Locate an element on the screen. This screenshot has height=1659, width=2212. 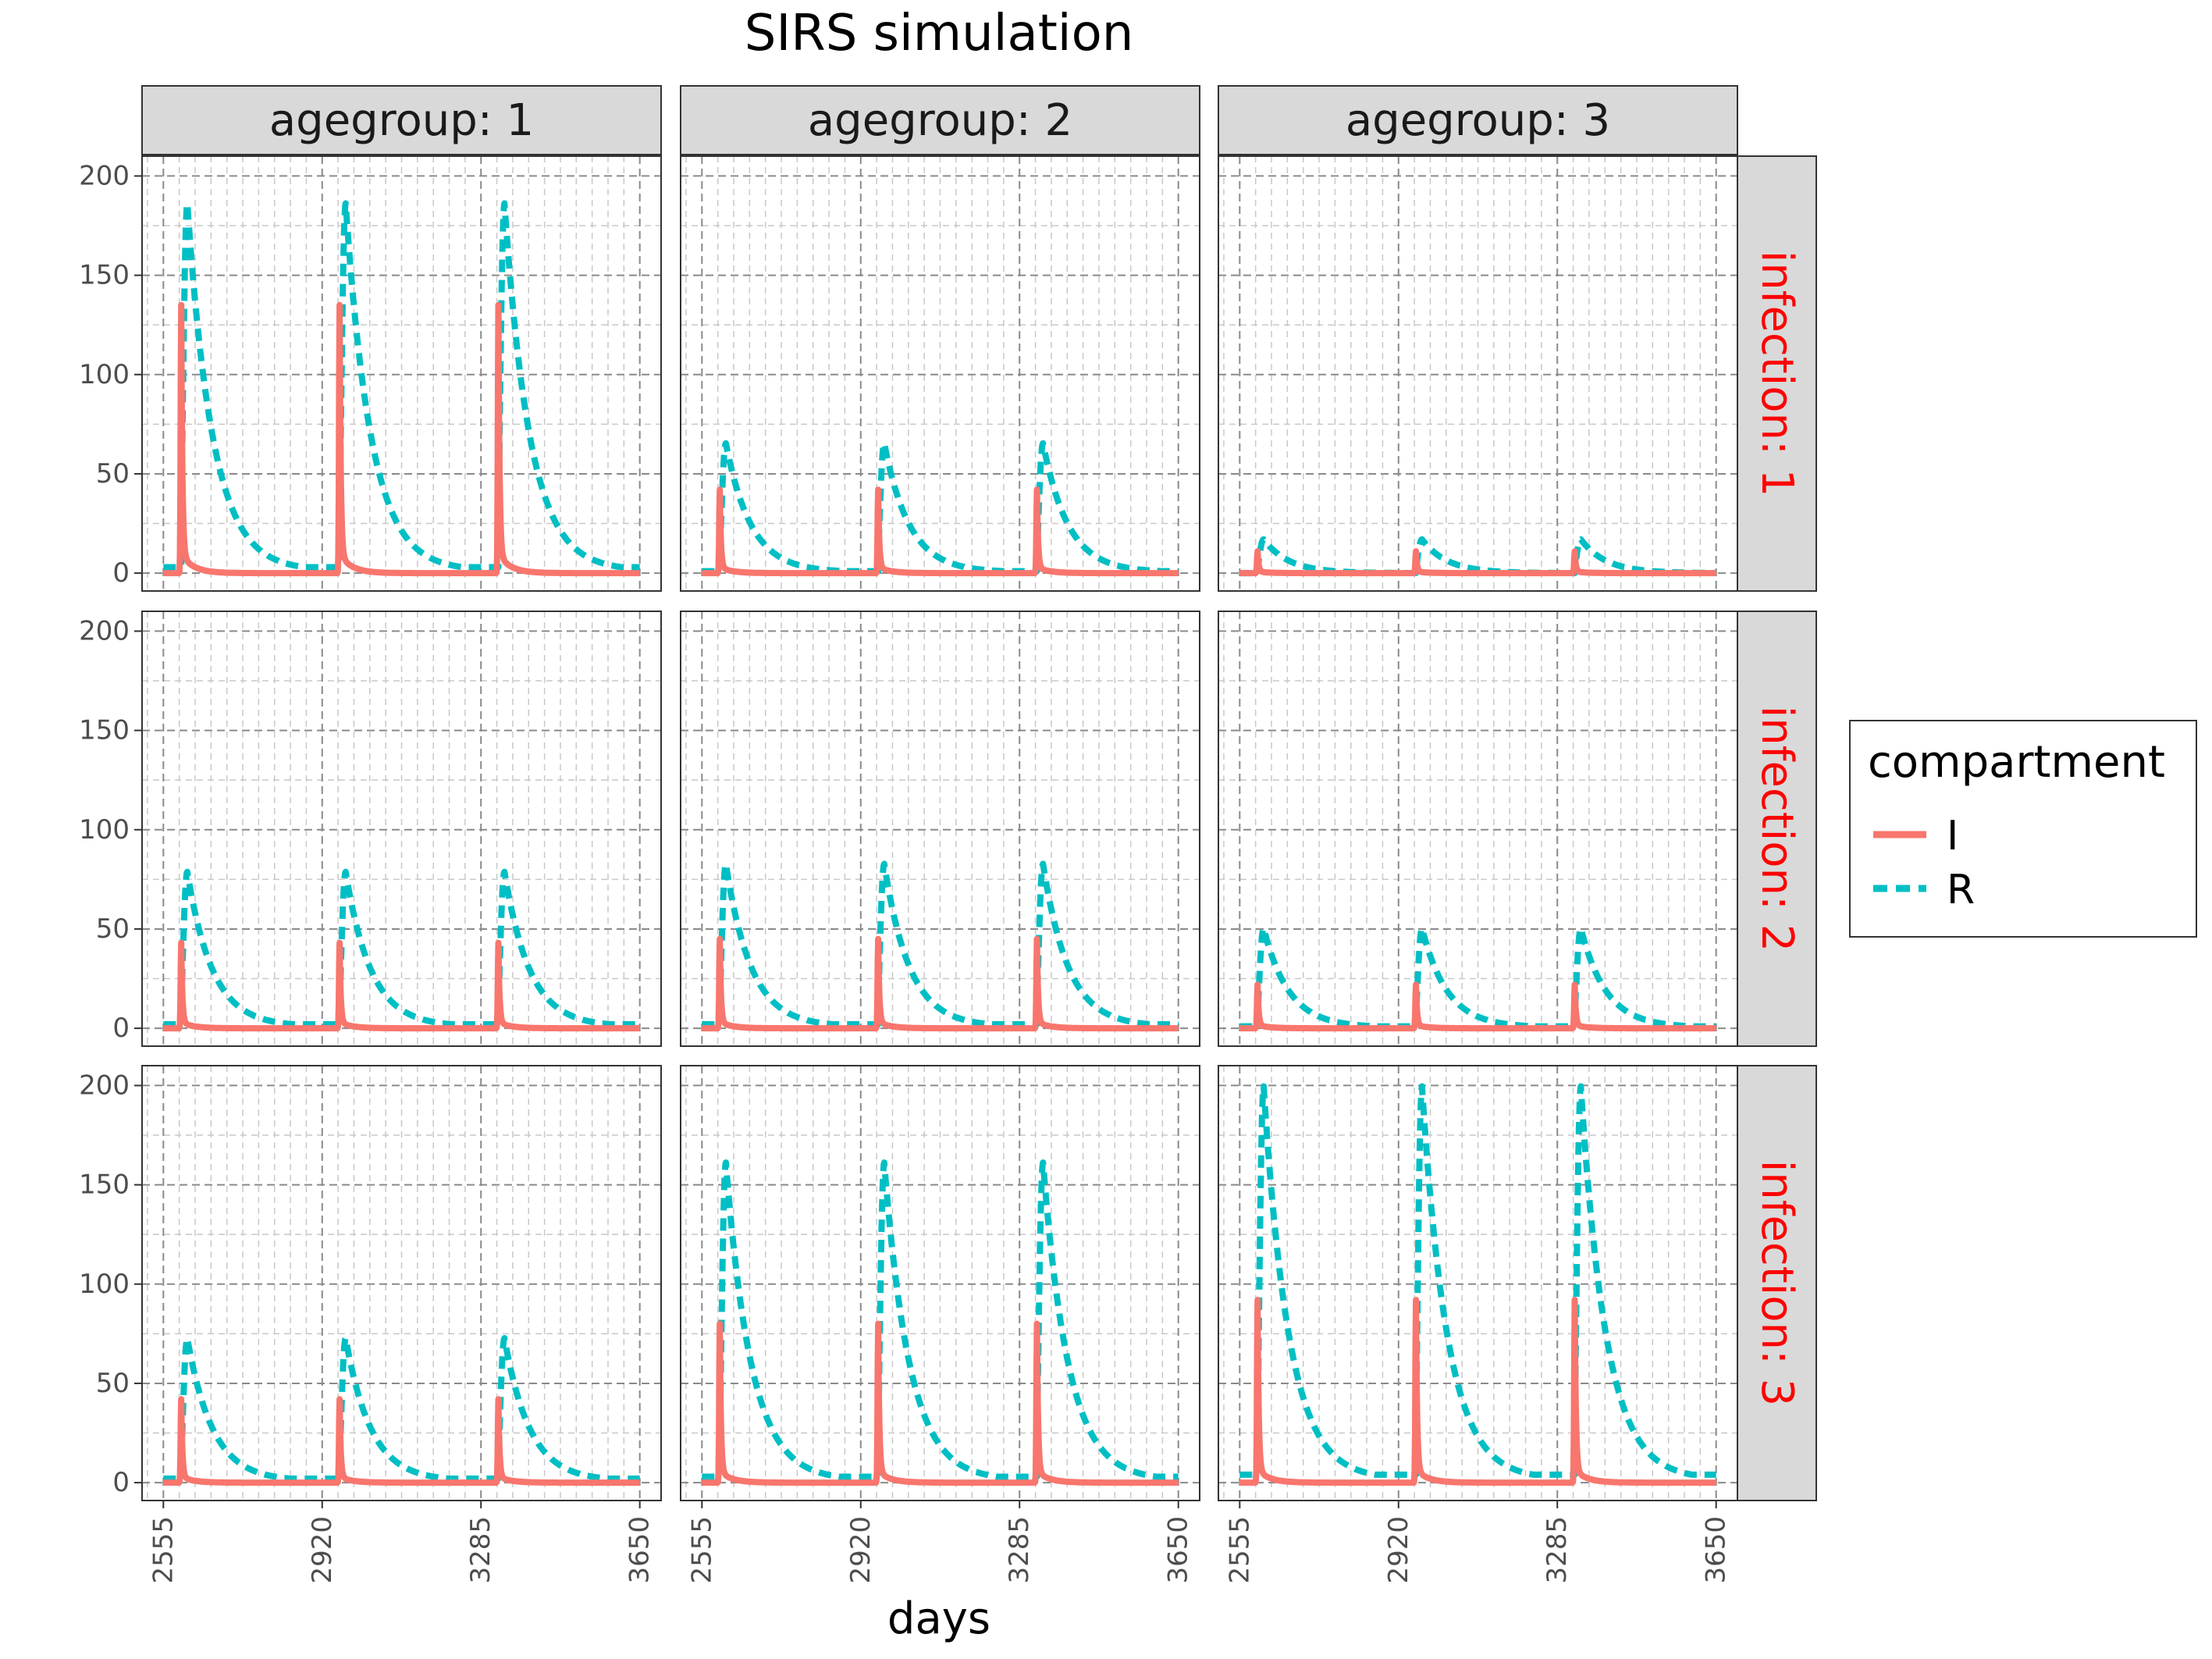
panel-r2-c2 is located at coordinates (940, 829).